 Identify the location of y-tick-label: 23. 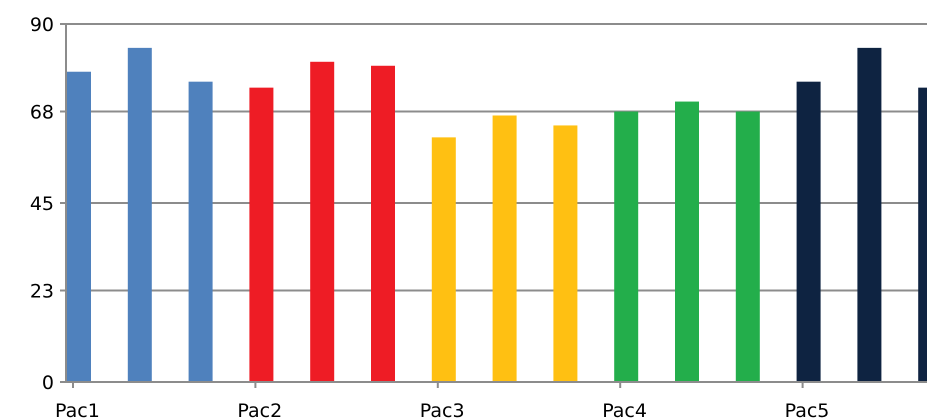
(42, 292).